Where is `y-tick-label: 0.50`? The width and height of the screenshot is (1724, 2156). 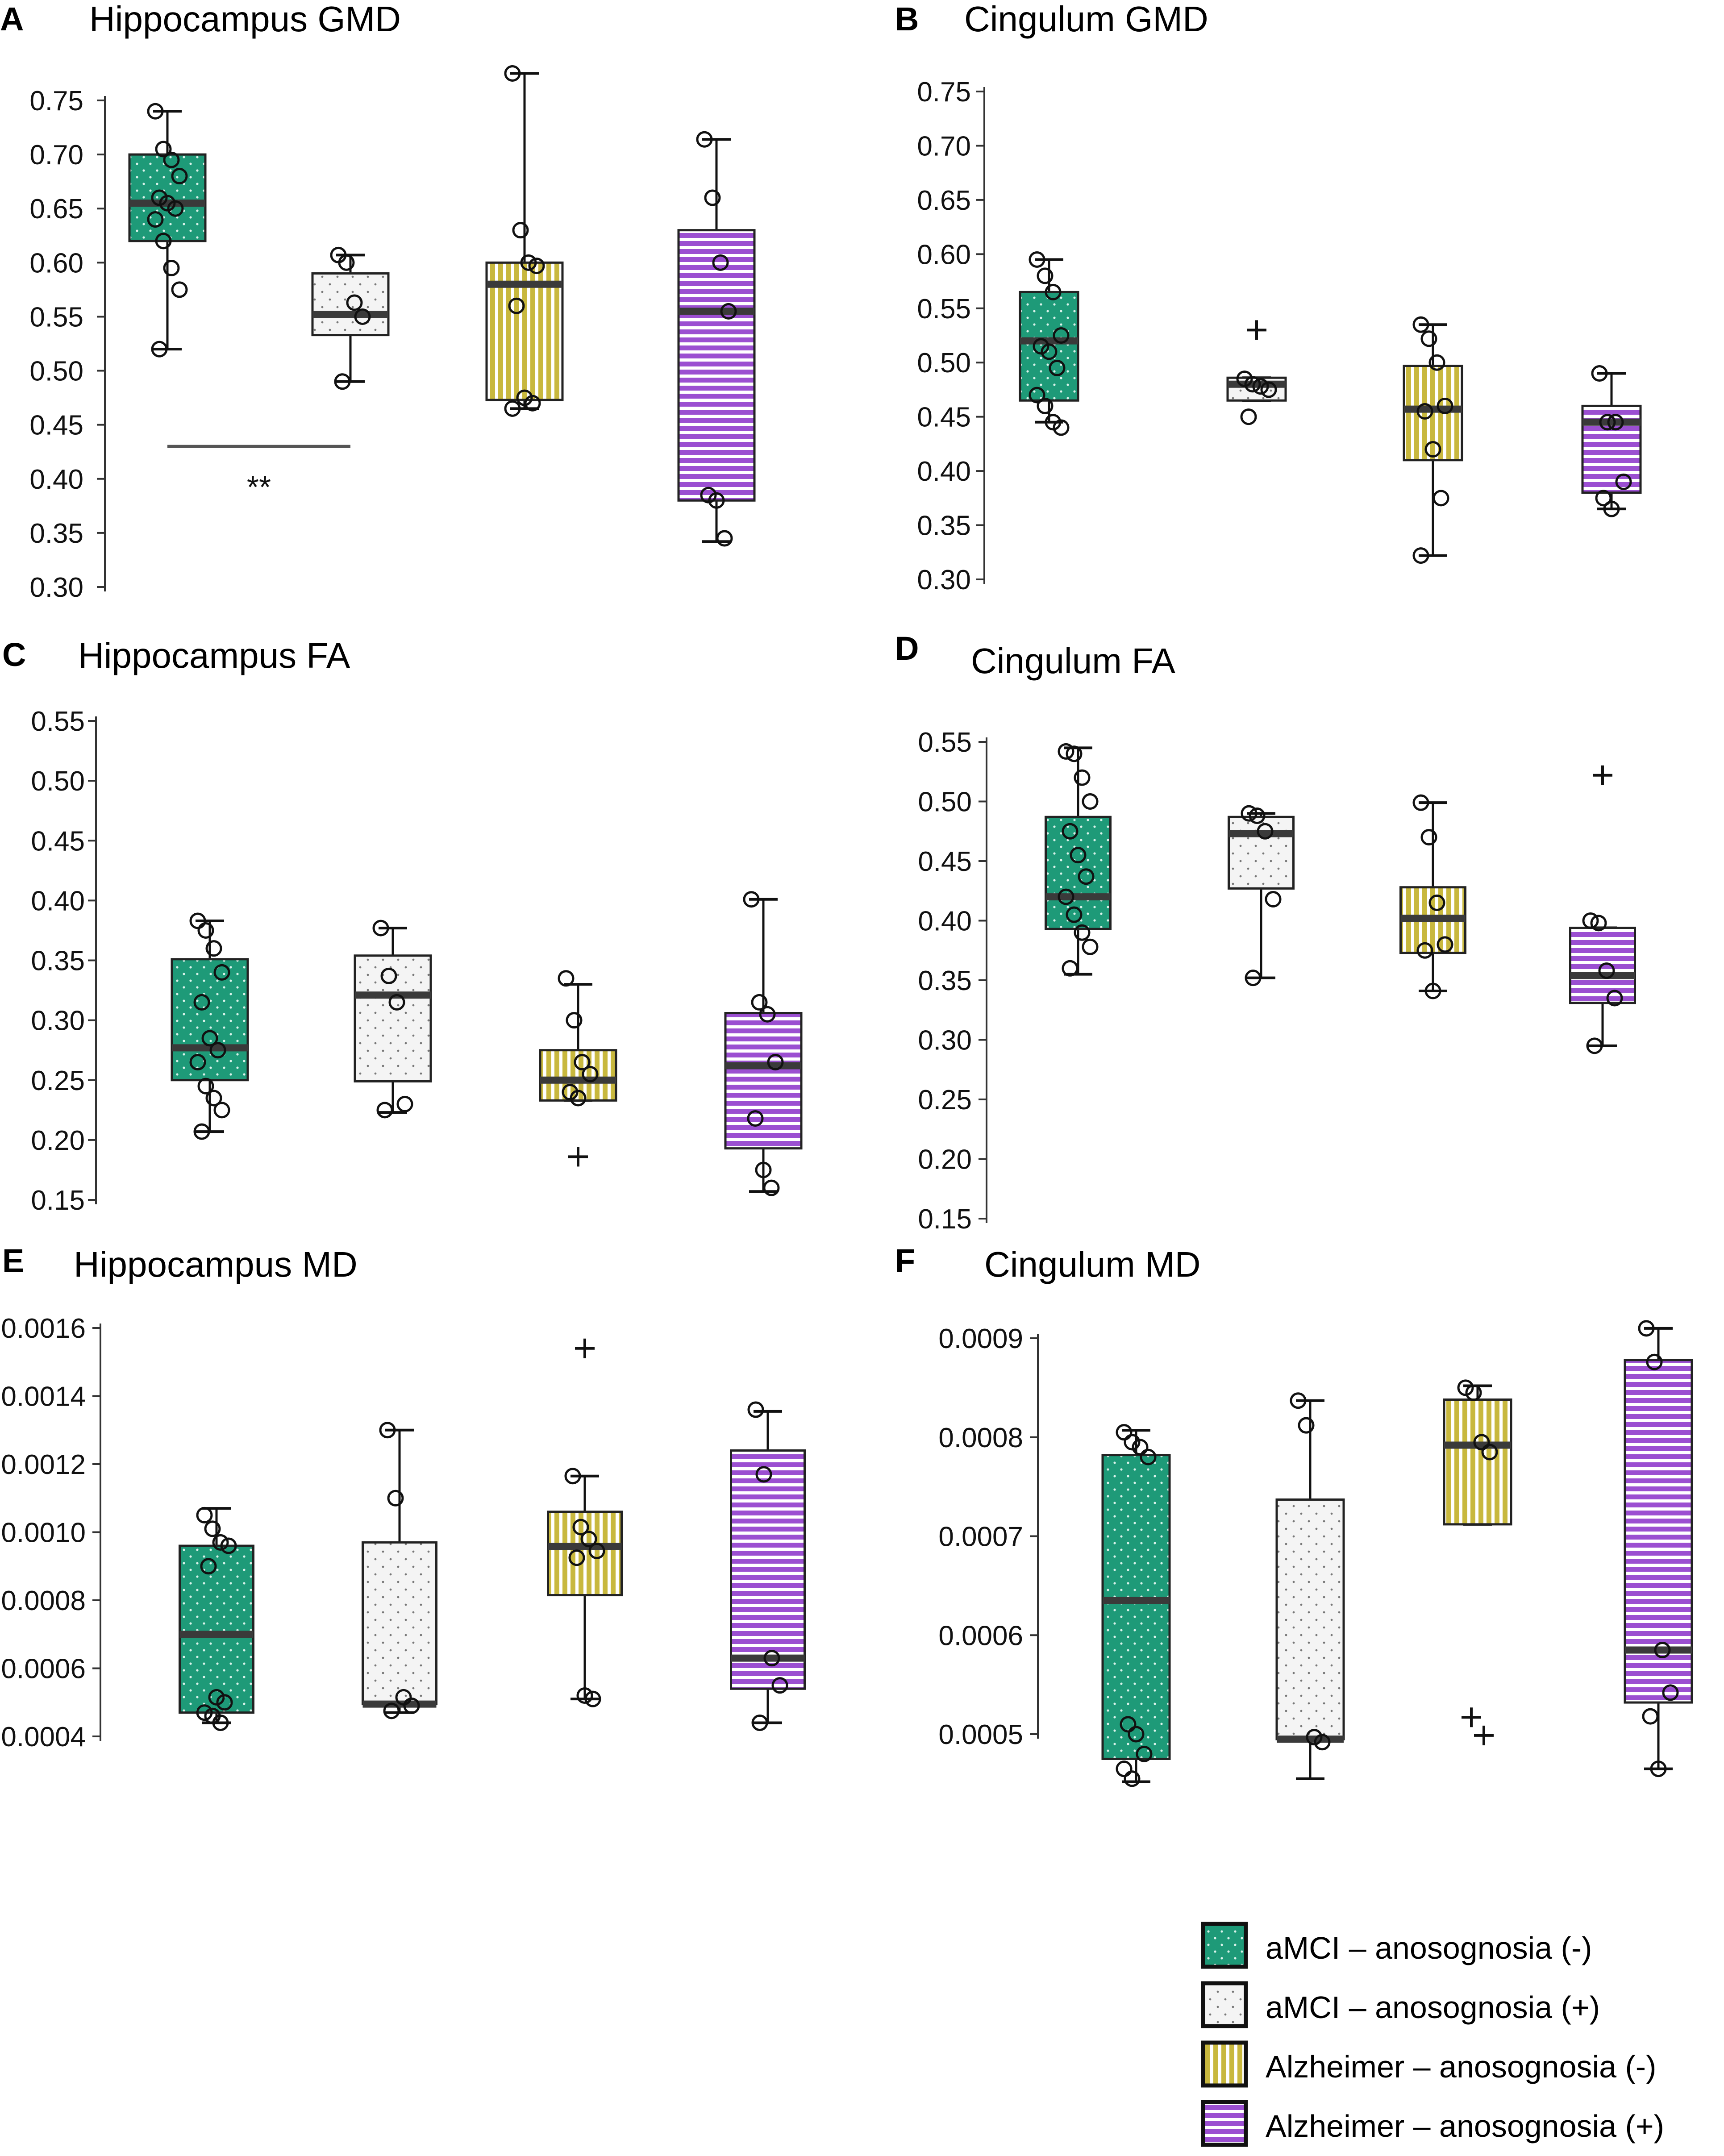 y-tick-label: 0.50 is located at coordinates (56, 371).